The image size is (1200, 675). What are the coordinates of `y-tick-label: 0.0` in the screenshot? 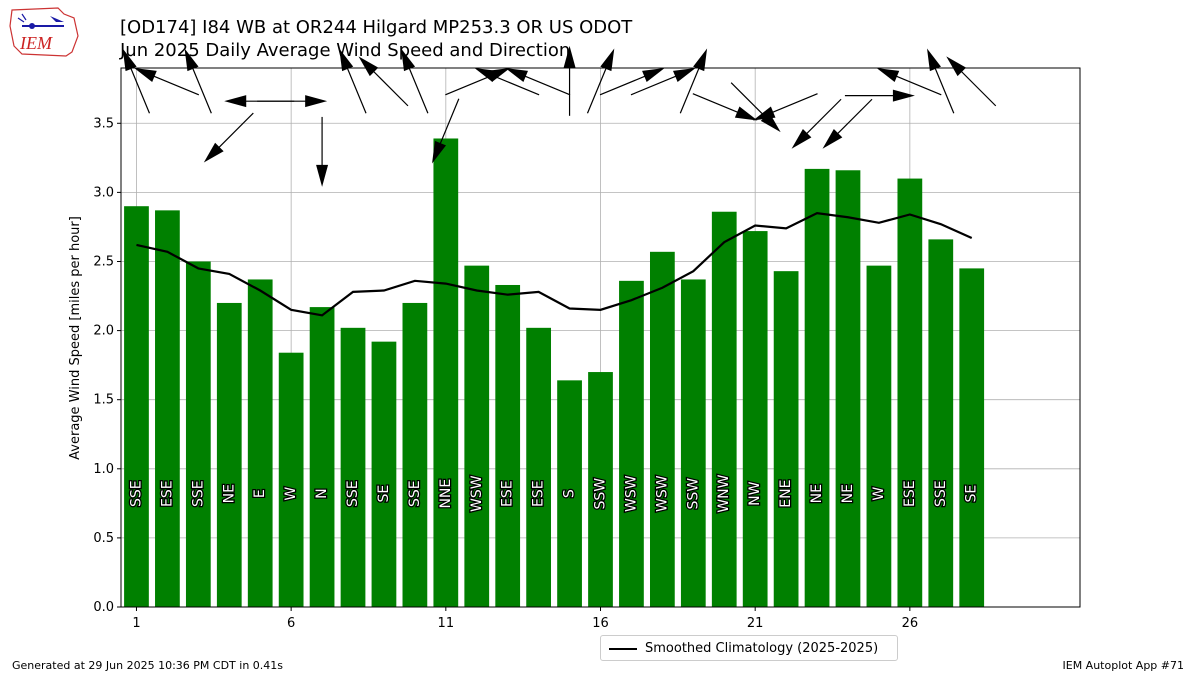 It's located at (103, 607).